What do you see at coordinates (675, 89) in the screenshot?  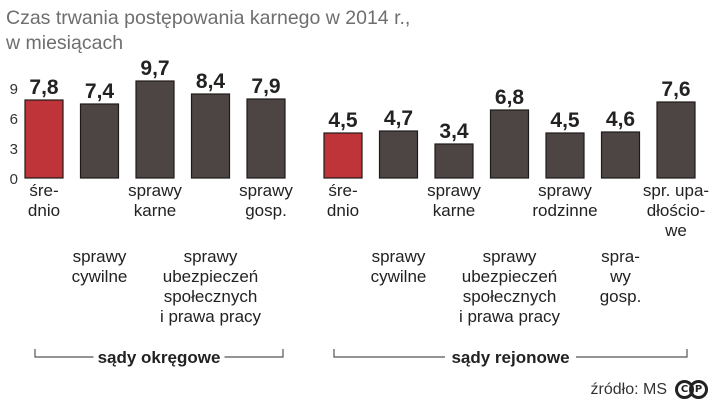 I see `bar-value-label: 7,6` at bounding box center [675, 89].